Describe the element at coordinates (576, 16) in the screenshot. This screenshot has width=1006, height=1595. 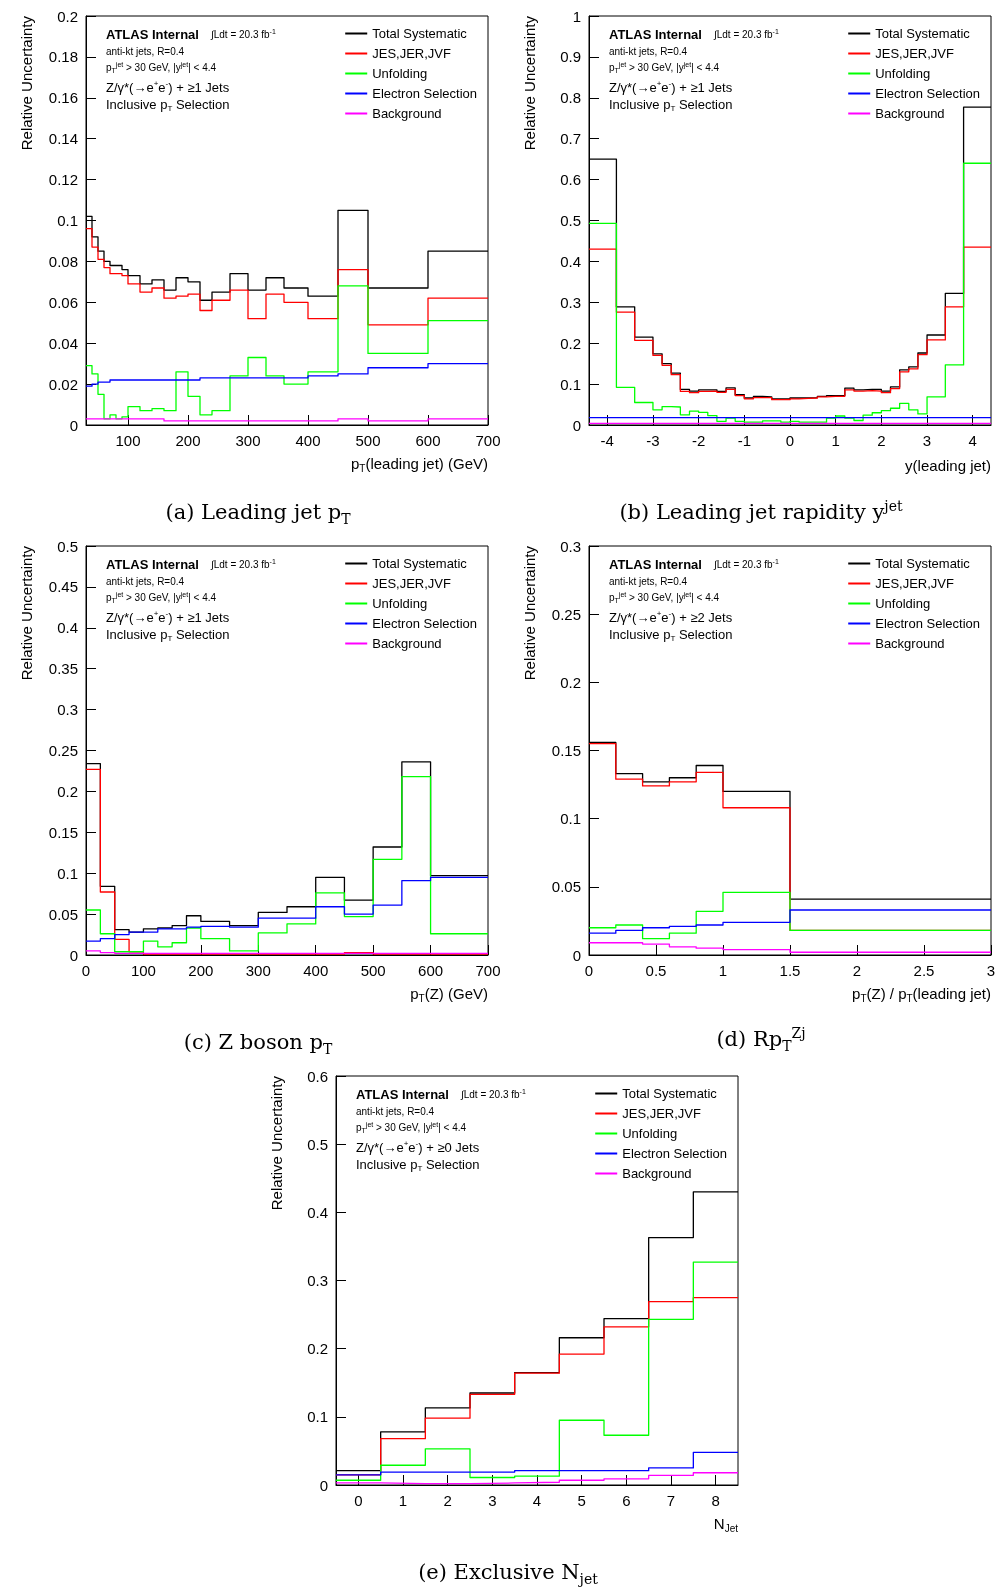
I see `y-tick-label: 1` at that location.